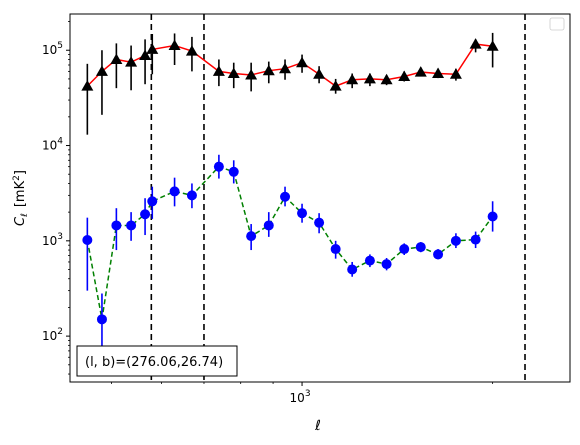  Describe the element at coordinates (52, 335) in the screenshot. I see `y-tick-label-0: 10²` at that location.